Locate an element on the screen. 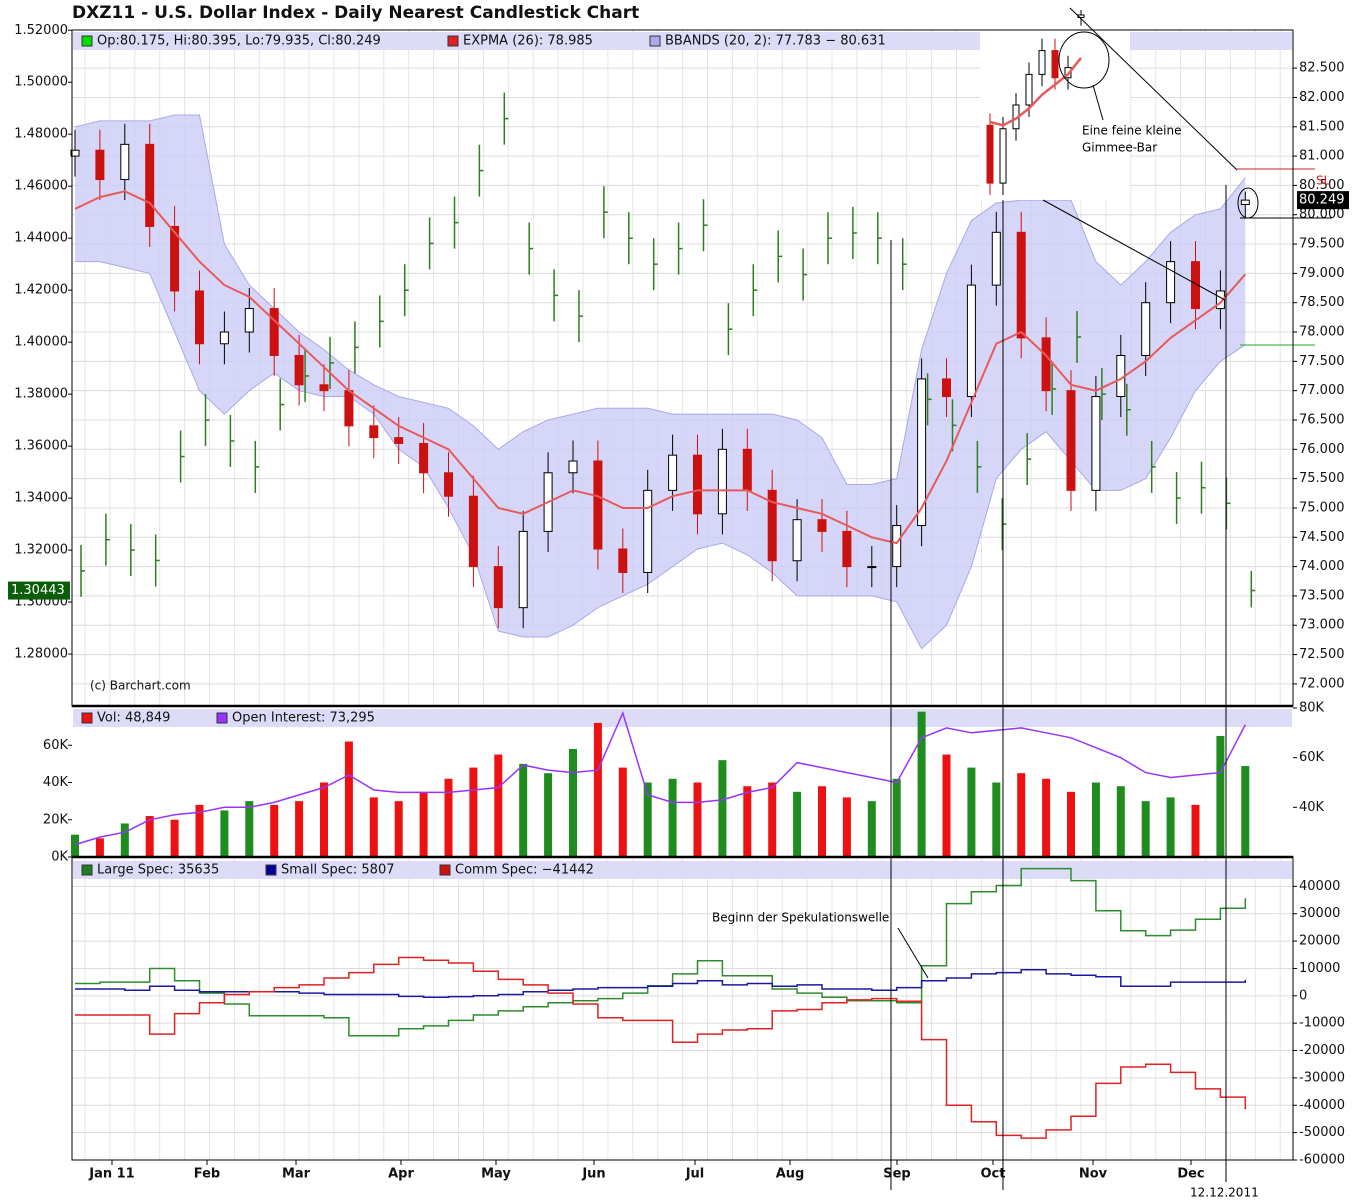 This screenshot has width=1354, height=1201. annotation: Gimmee-Bar is located at coordinates (1119, 148).